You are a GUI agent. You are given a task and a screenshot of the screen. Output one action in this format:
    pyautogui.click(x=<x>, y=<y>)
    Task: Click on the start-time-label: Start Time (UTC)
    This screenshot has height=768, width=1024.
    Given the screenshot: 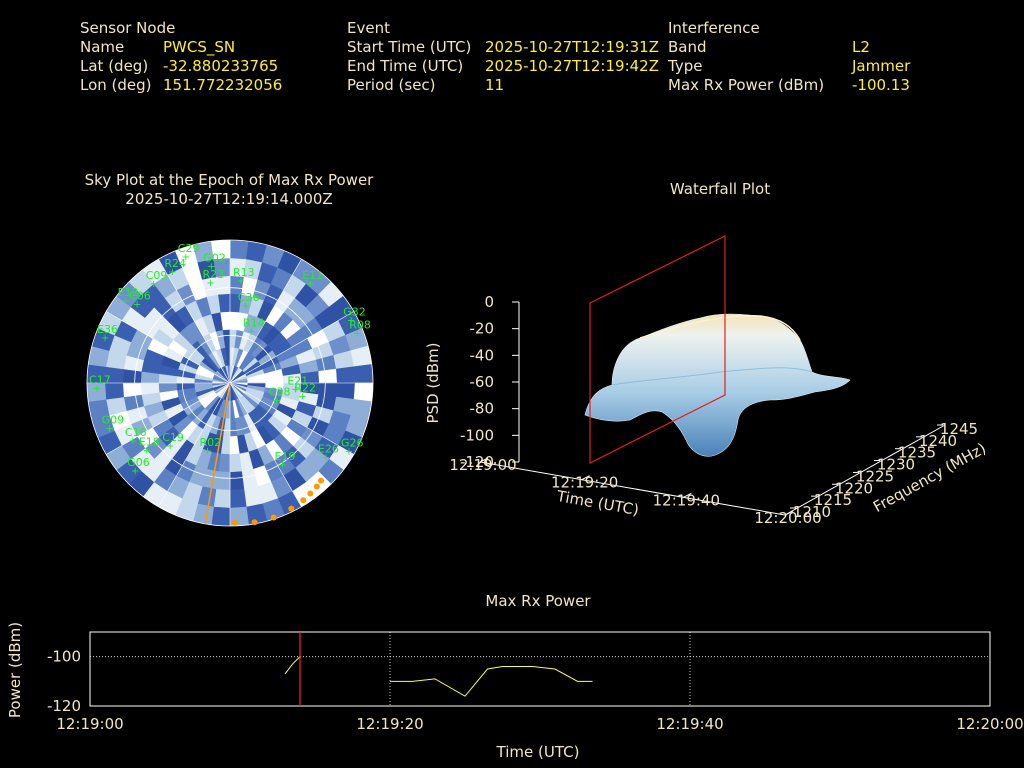 What is the action you would take?
    pyautogui.click(x=409, y=47)
    